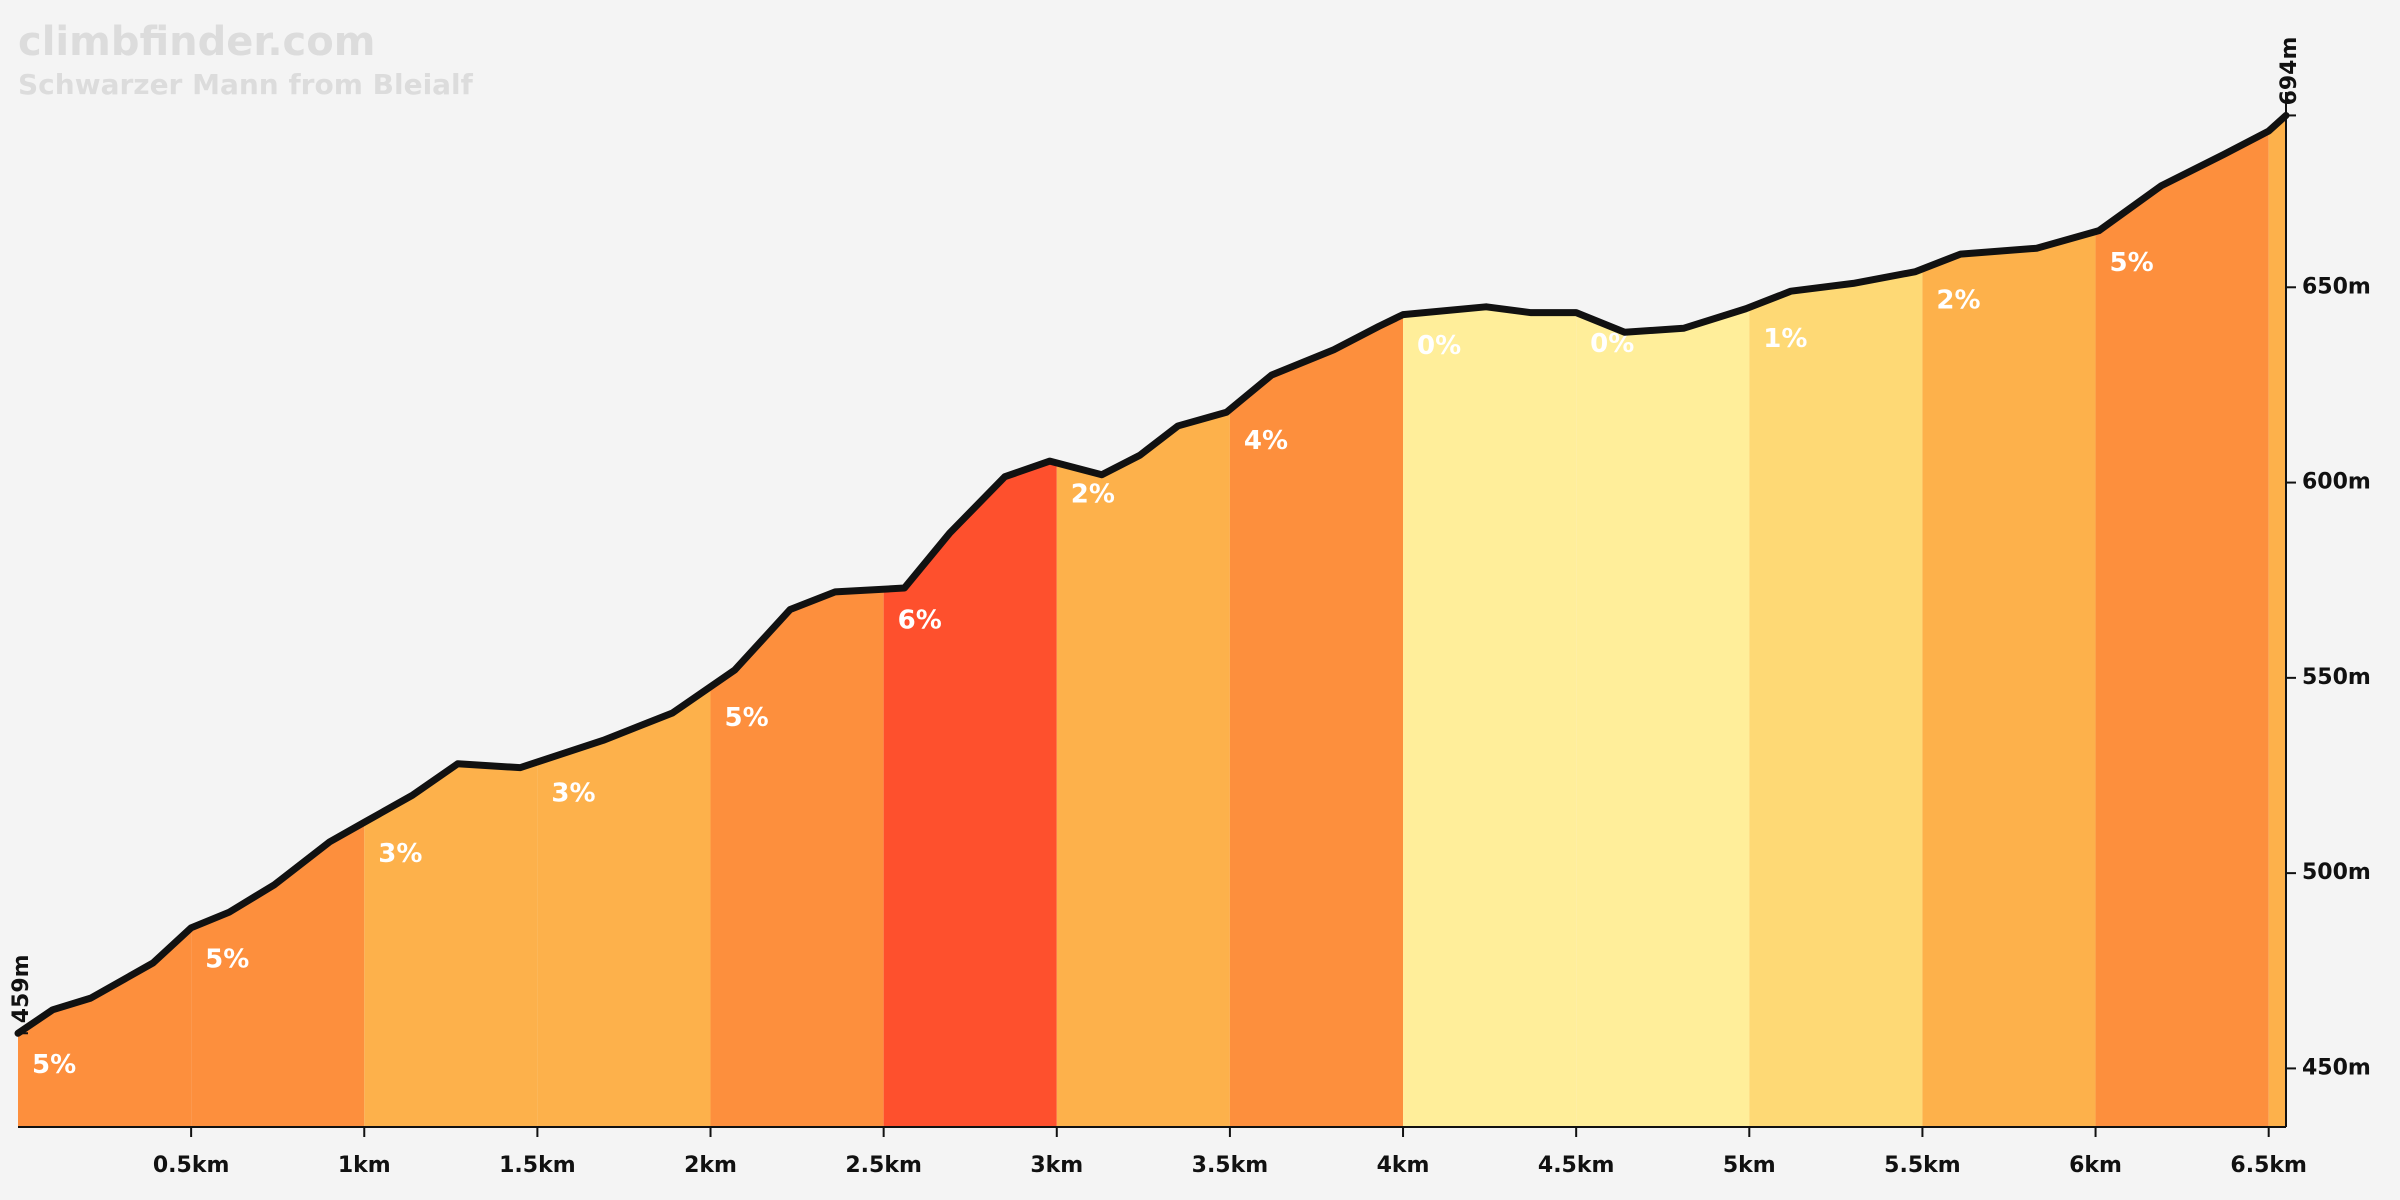  I want to click on x-tick-label: 2.5km, so click(883, 1165).